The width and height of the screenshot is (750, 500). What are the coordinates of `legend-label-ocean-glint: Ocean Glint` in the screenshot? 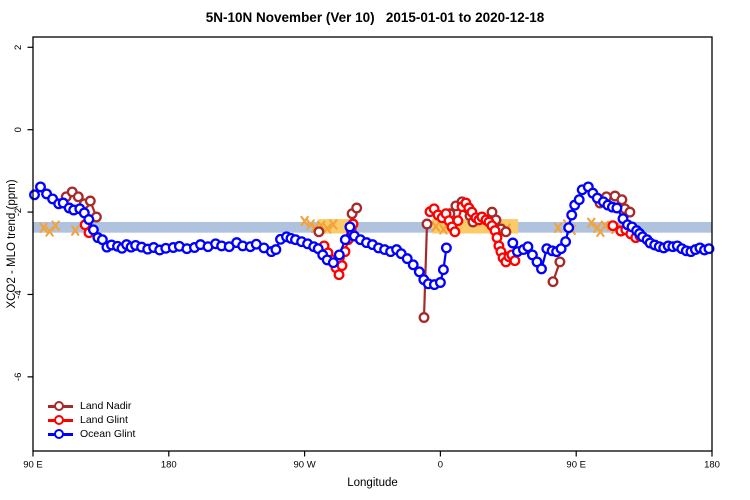 It's located at (108, 434).